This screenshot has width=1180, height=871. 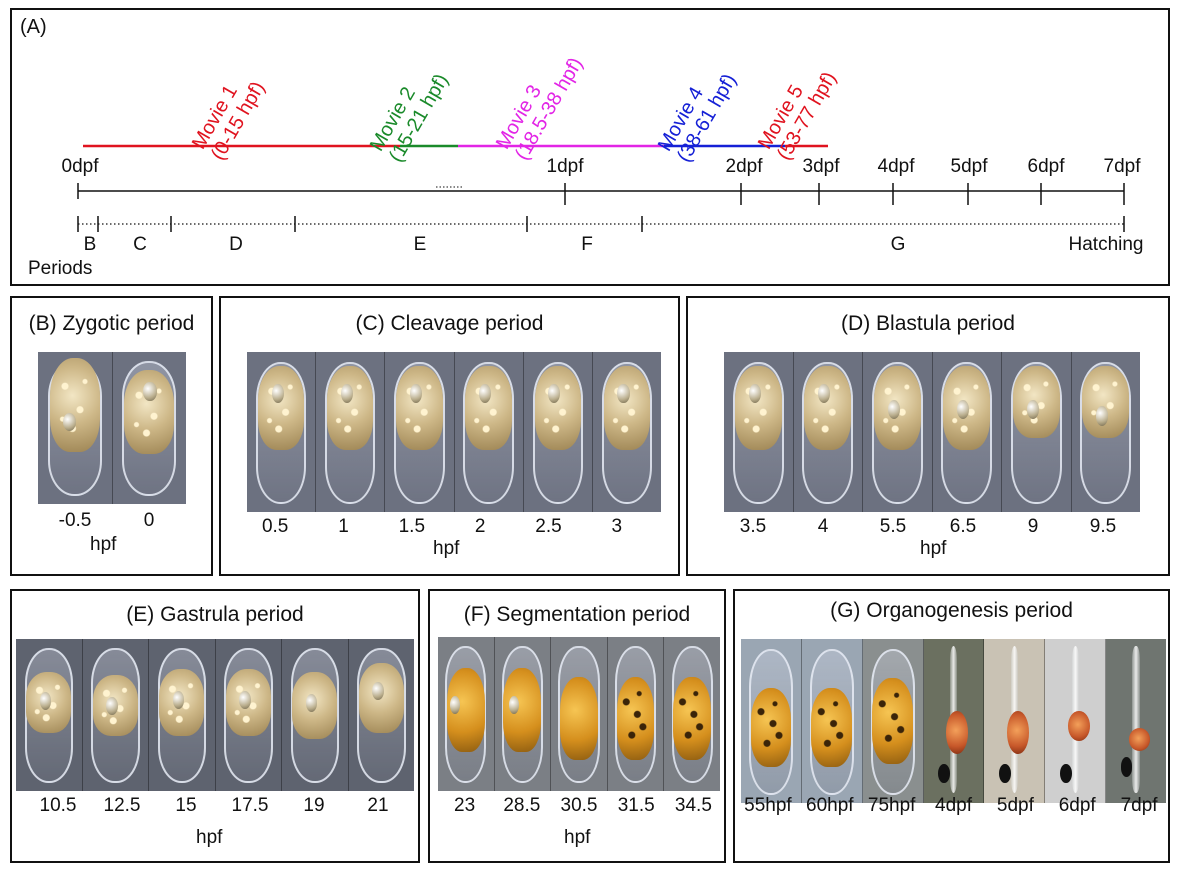 I want to click on dpf-label-1: 1dpf, so click(x=565, y=166).